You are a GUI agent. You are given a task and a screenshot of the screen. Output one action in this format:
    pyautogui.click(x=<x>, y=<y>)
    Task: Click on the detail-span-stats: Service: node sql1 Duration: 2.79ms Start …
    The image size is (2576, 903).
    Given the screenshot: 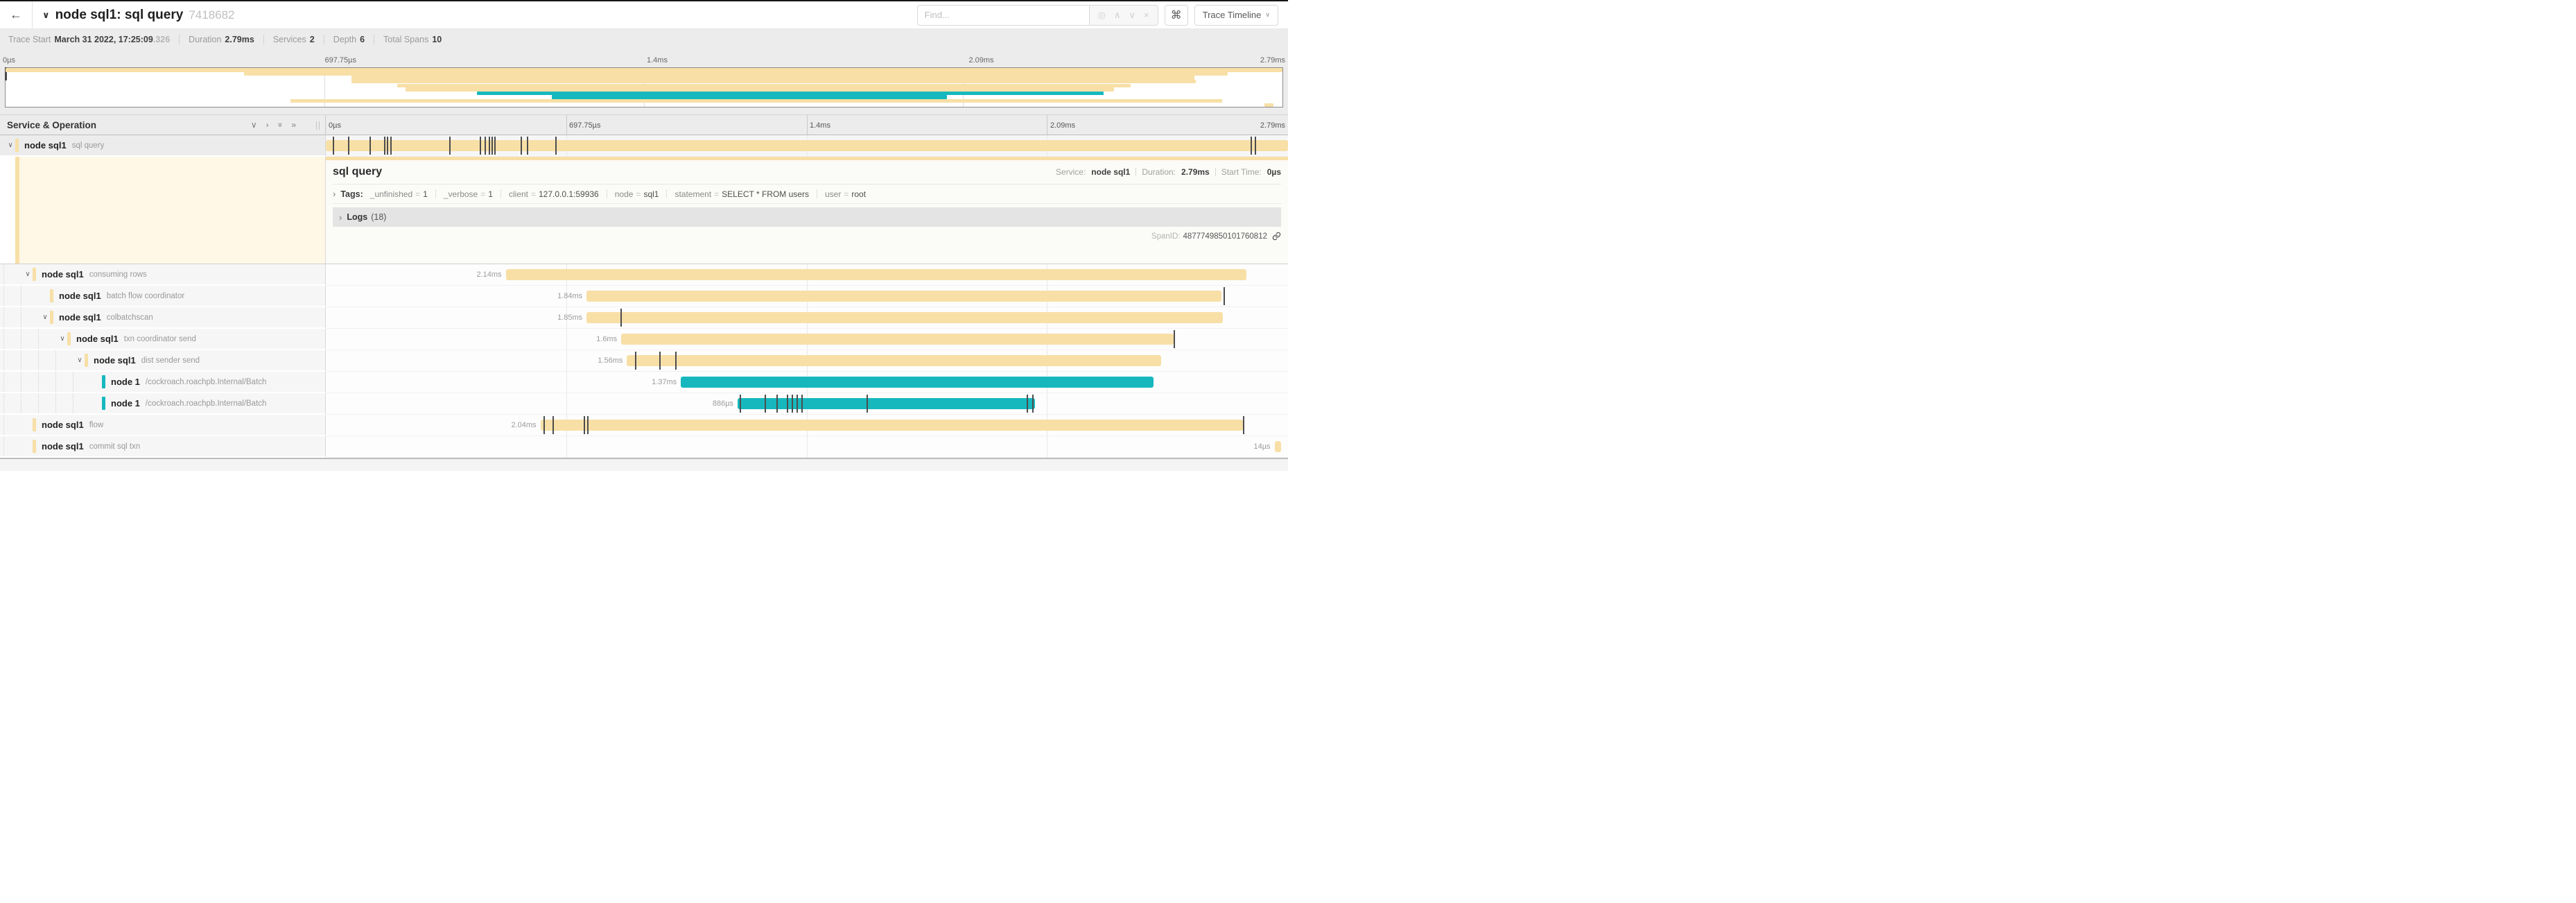 What is the action you would take?
    pyautogui.click(x=1168, y=172)
    